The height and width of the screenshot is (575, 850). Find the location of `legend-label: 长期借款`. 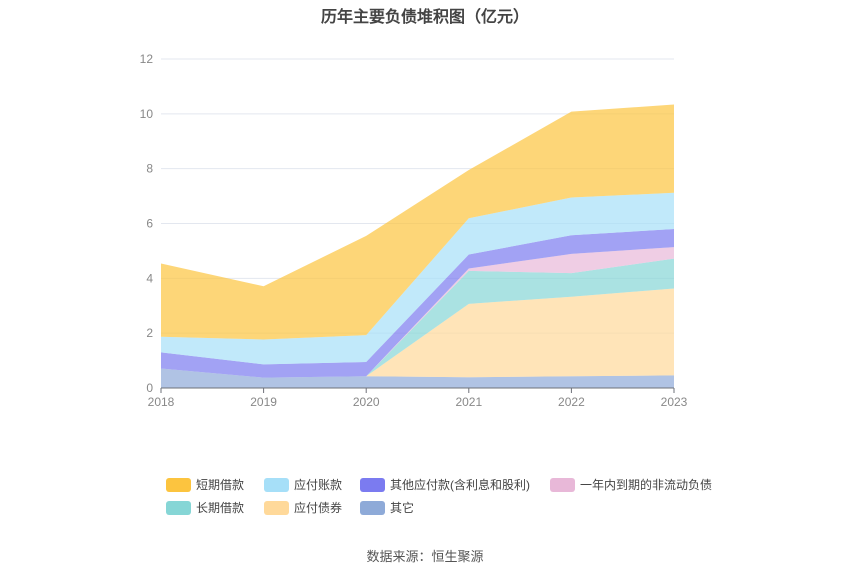

legend-label: 长期借款 is located at coordinates (220, 508).